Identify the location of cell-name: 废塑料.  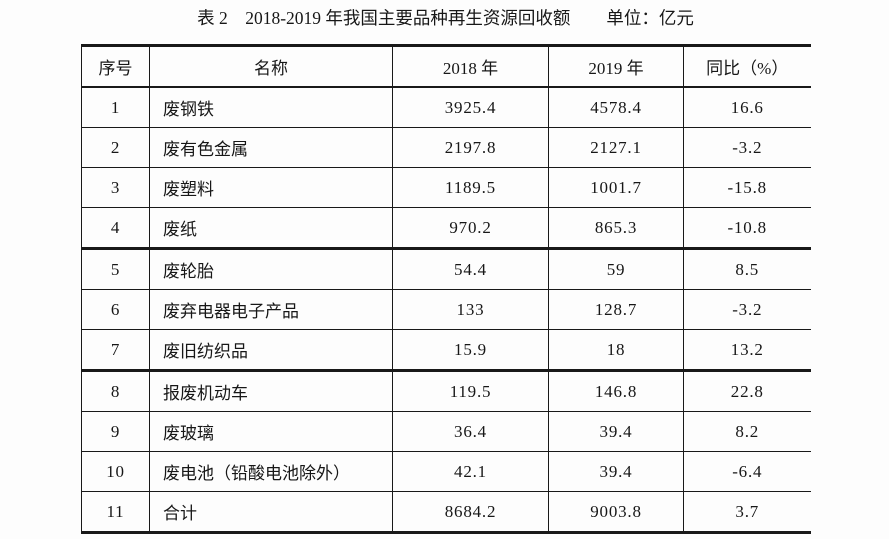
(271, 187).